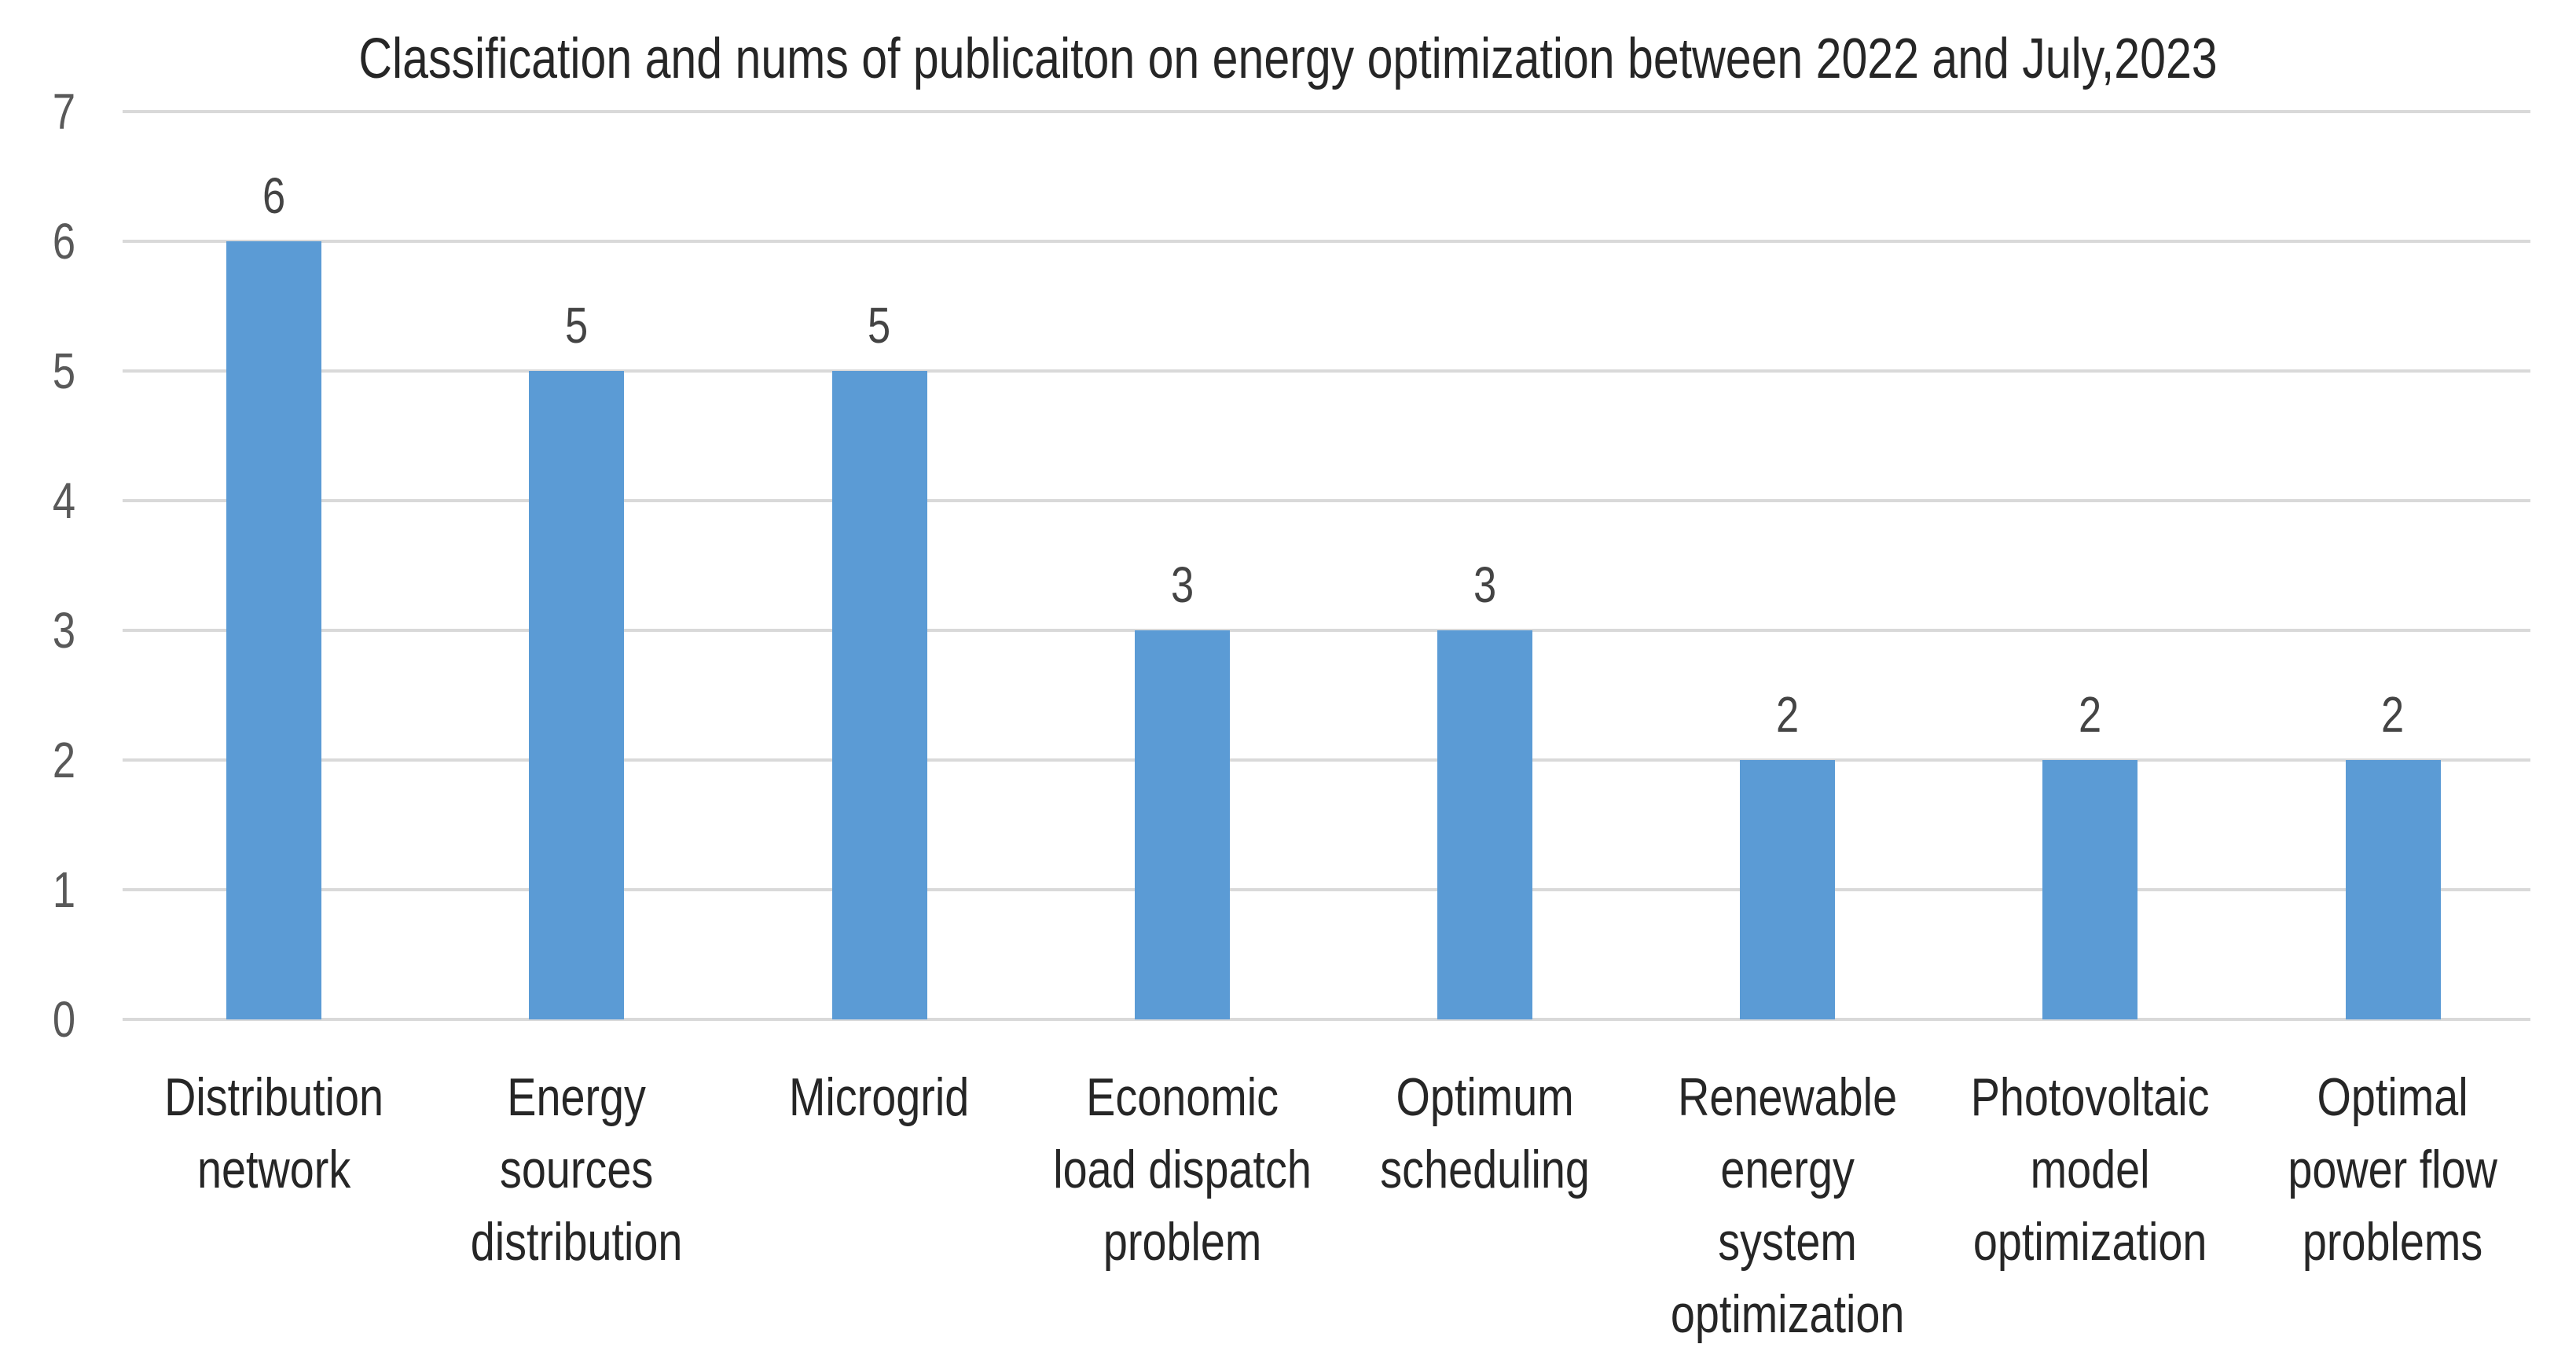 This screenshot has height=1355, width=2576. What do you see at coordinates (64, 1020) in the screenshot?
I see `y-axis-tick-label: 0` at bounding box center [64, 1020].